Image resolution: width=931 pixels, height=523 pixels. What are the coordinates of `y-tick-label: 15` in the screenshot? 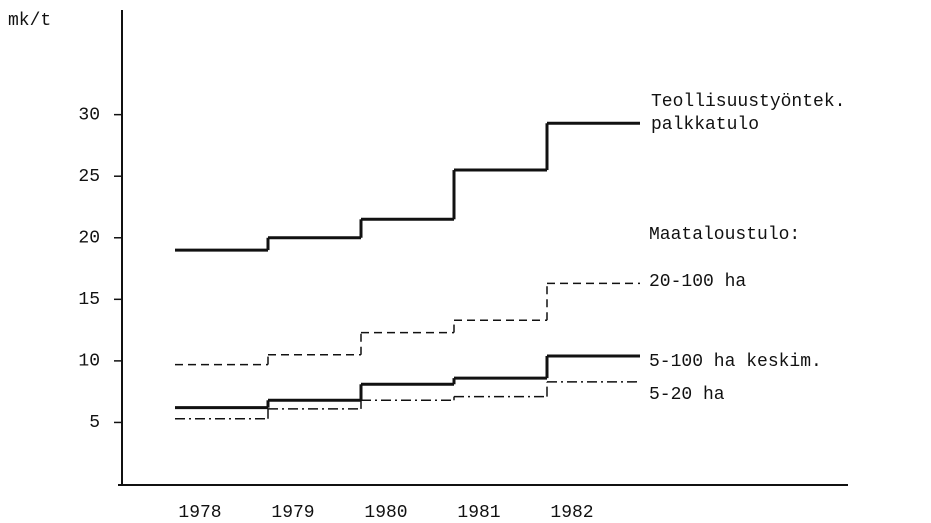 It's located at (89, 300).